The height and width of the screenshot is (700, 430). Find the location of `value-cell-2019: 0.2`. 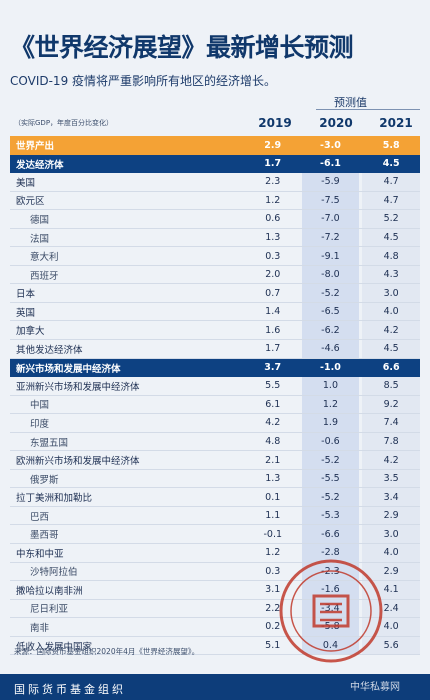

value-cell-2019: 0.2 is located at coordinates (273, 627).